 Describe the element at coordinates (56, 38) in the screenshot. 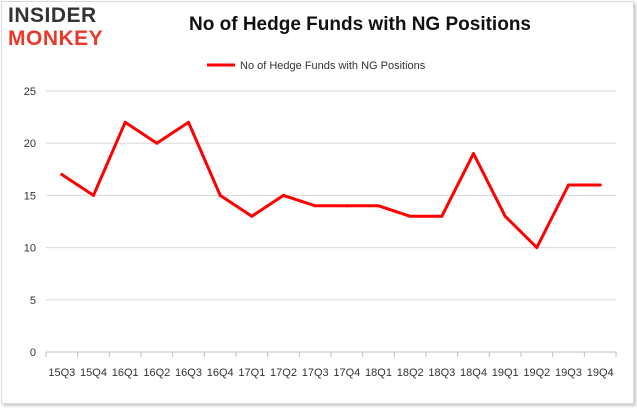

I see `logo-text-monkey: MONKEY` at that location.